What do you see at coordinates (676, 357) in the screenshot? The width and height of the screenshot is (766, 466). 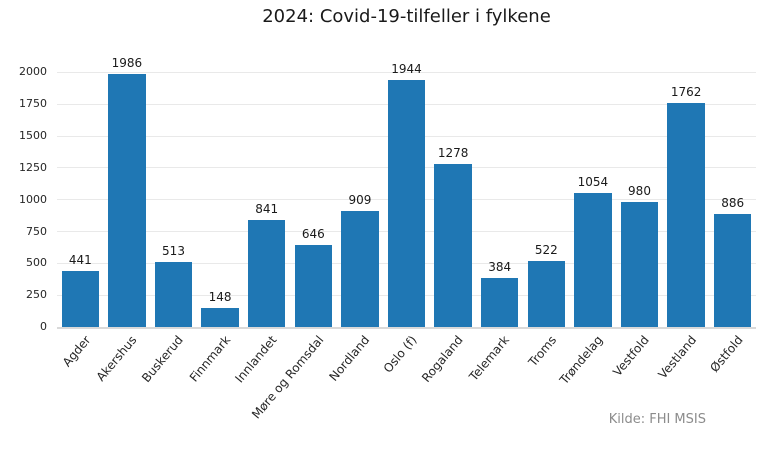 I see `x-axis-label: Vestland` at bounding box center [676, 357].